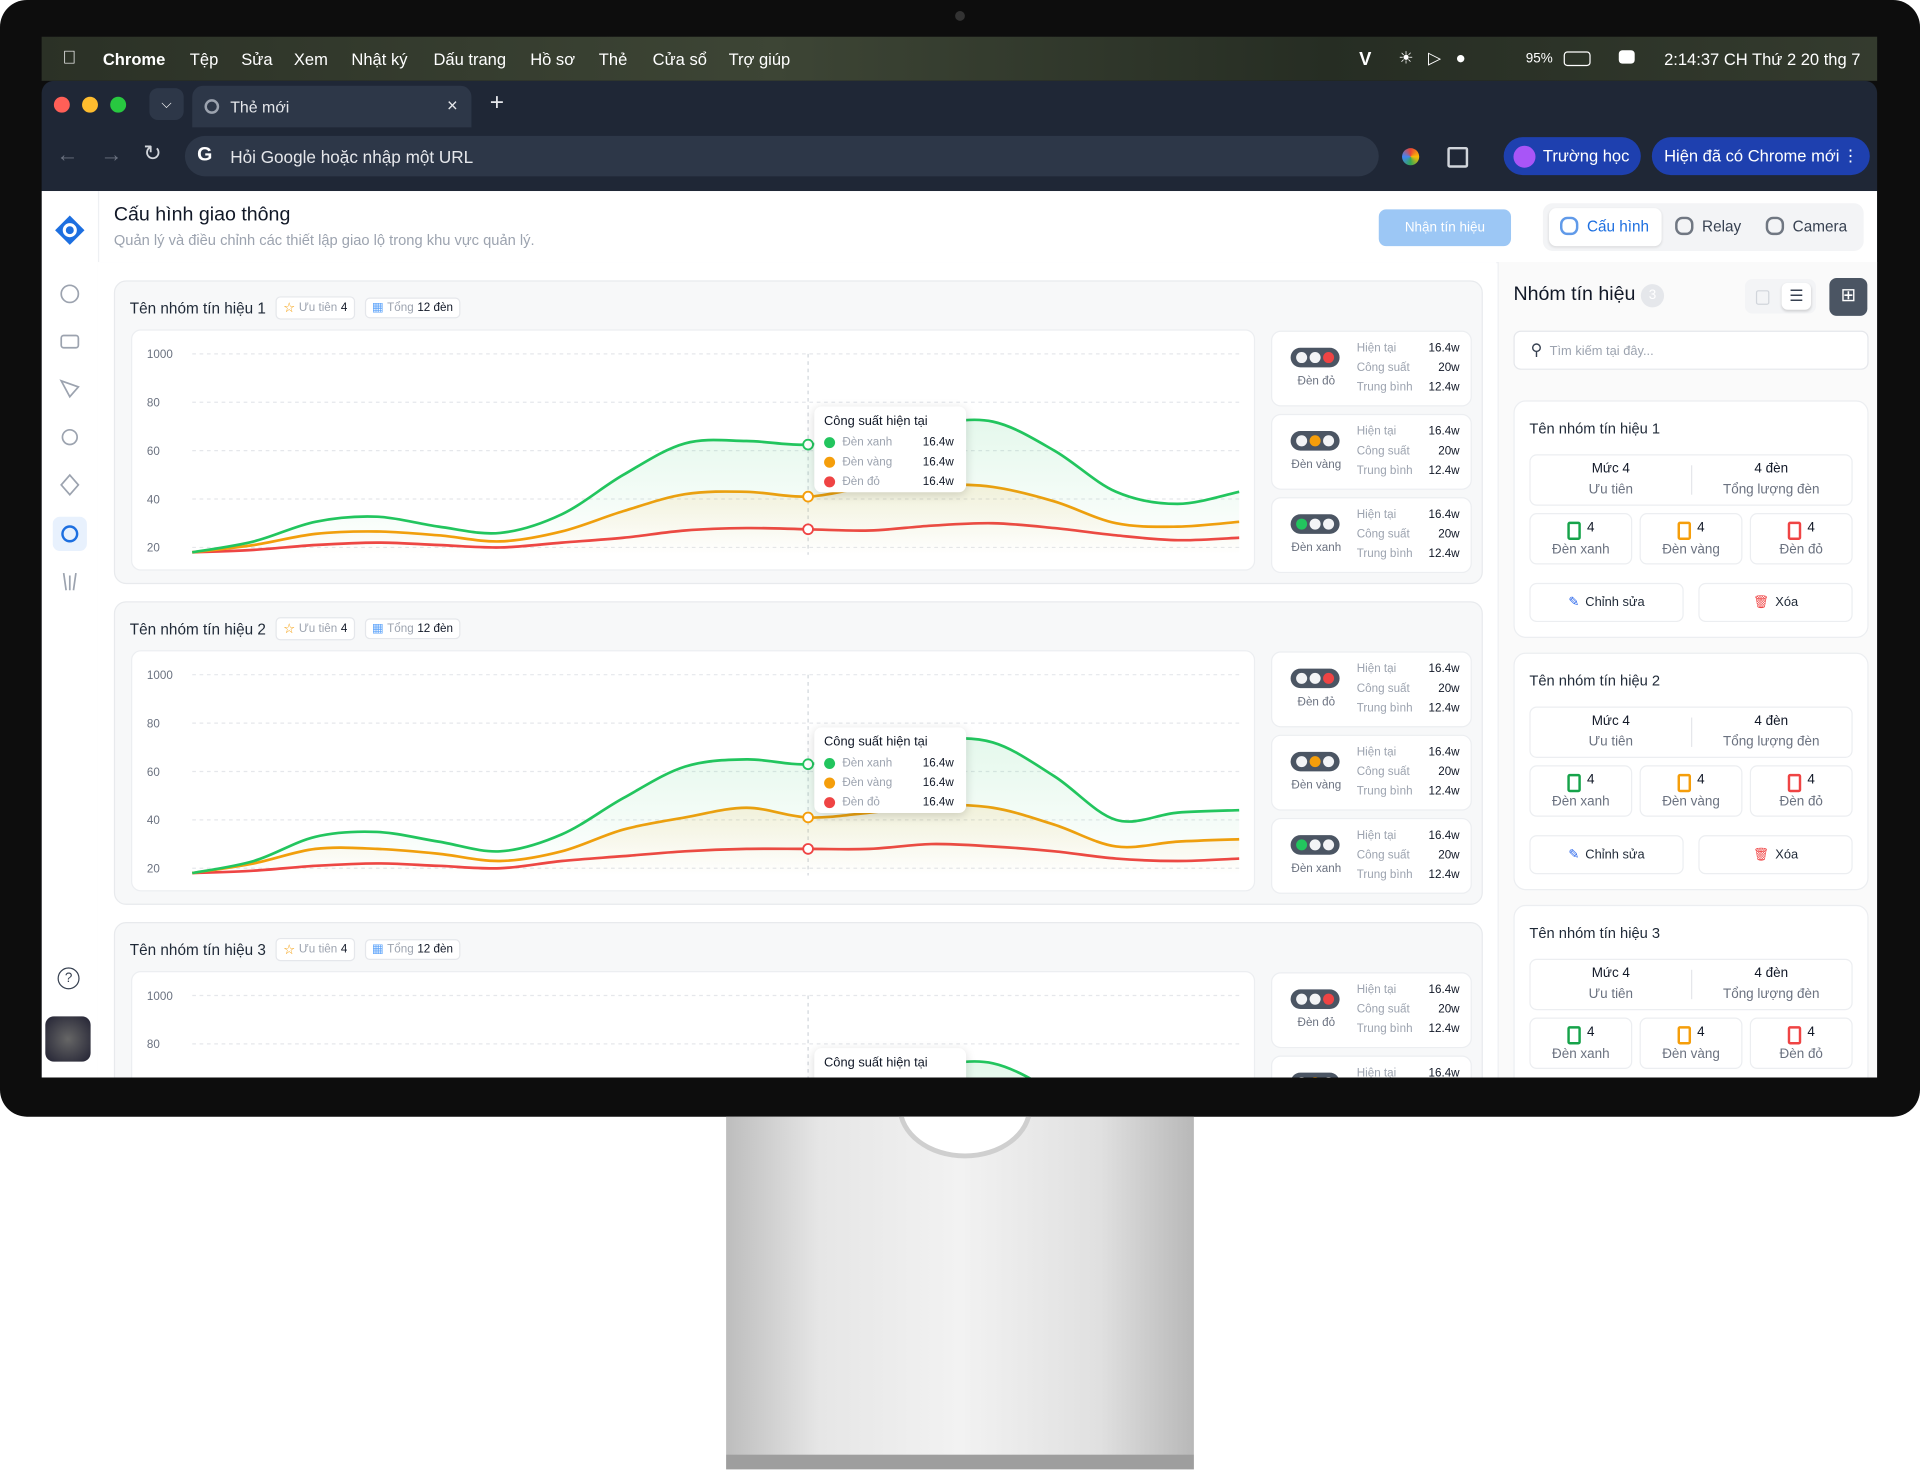 The height and width of the screenshot is (1476, 1920). What do you see at coordinates (759, 59) in the screenshot?
I see `menu-item: Trợ giúp` at bounding box center [759, 59].